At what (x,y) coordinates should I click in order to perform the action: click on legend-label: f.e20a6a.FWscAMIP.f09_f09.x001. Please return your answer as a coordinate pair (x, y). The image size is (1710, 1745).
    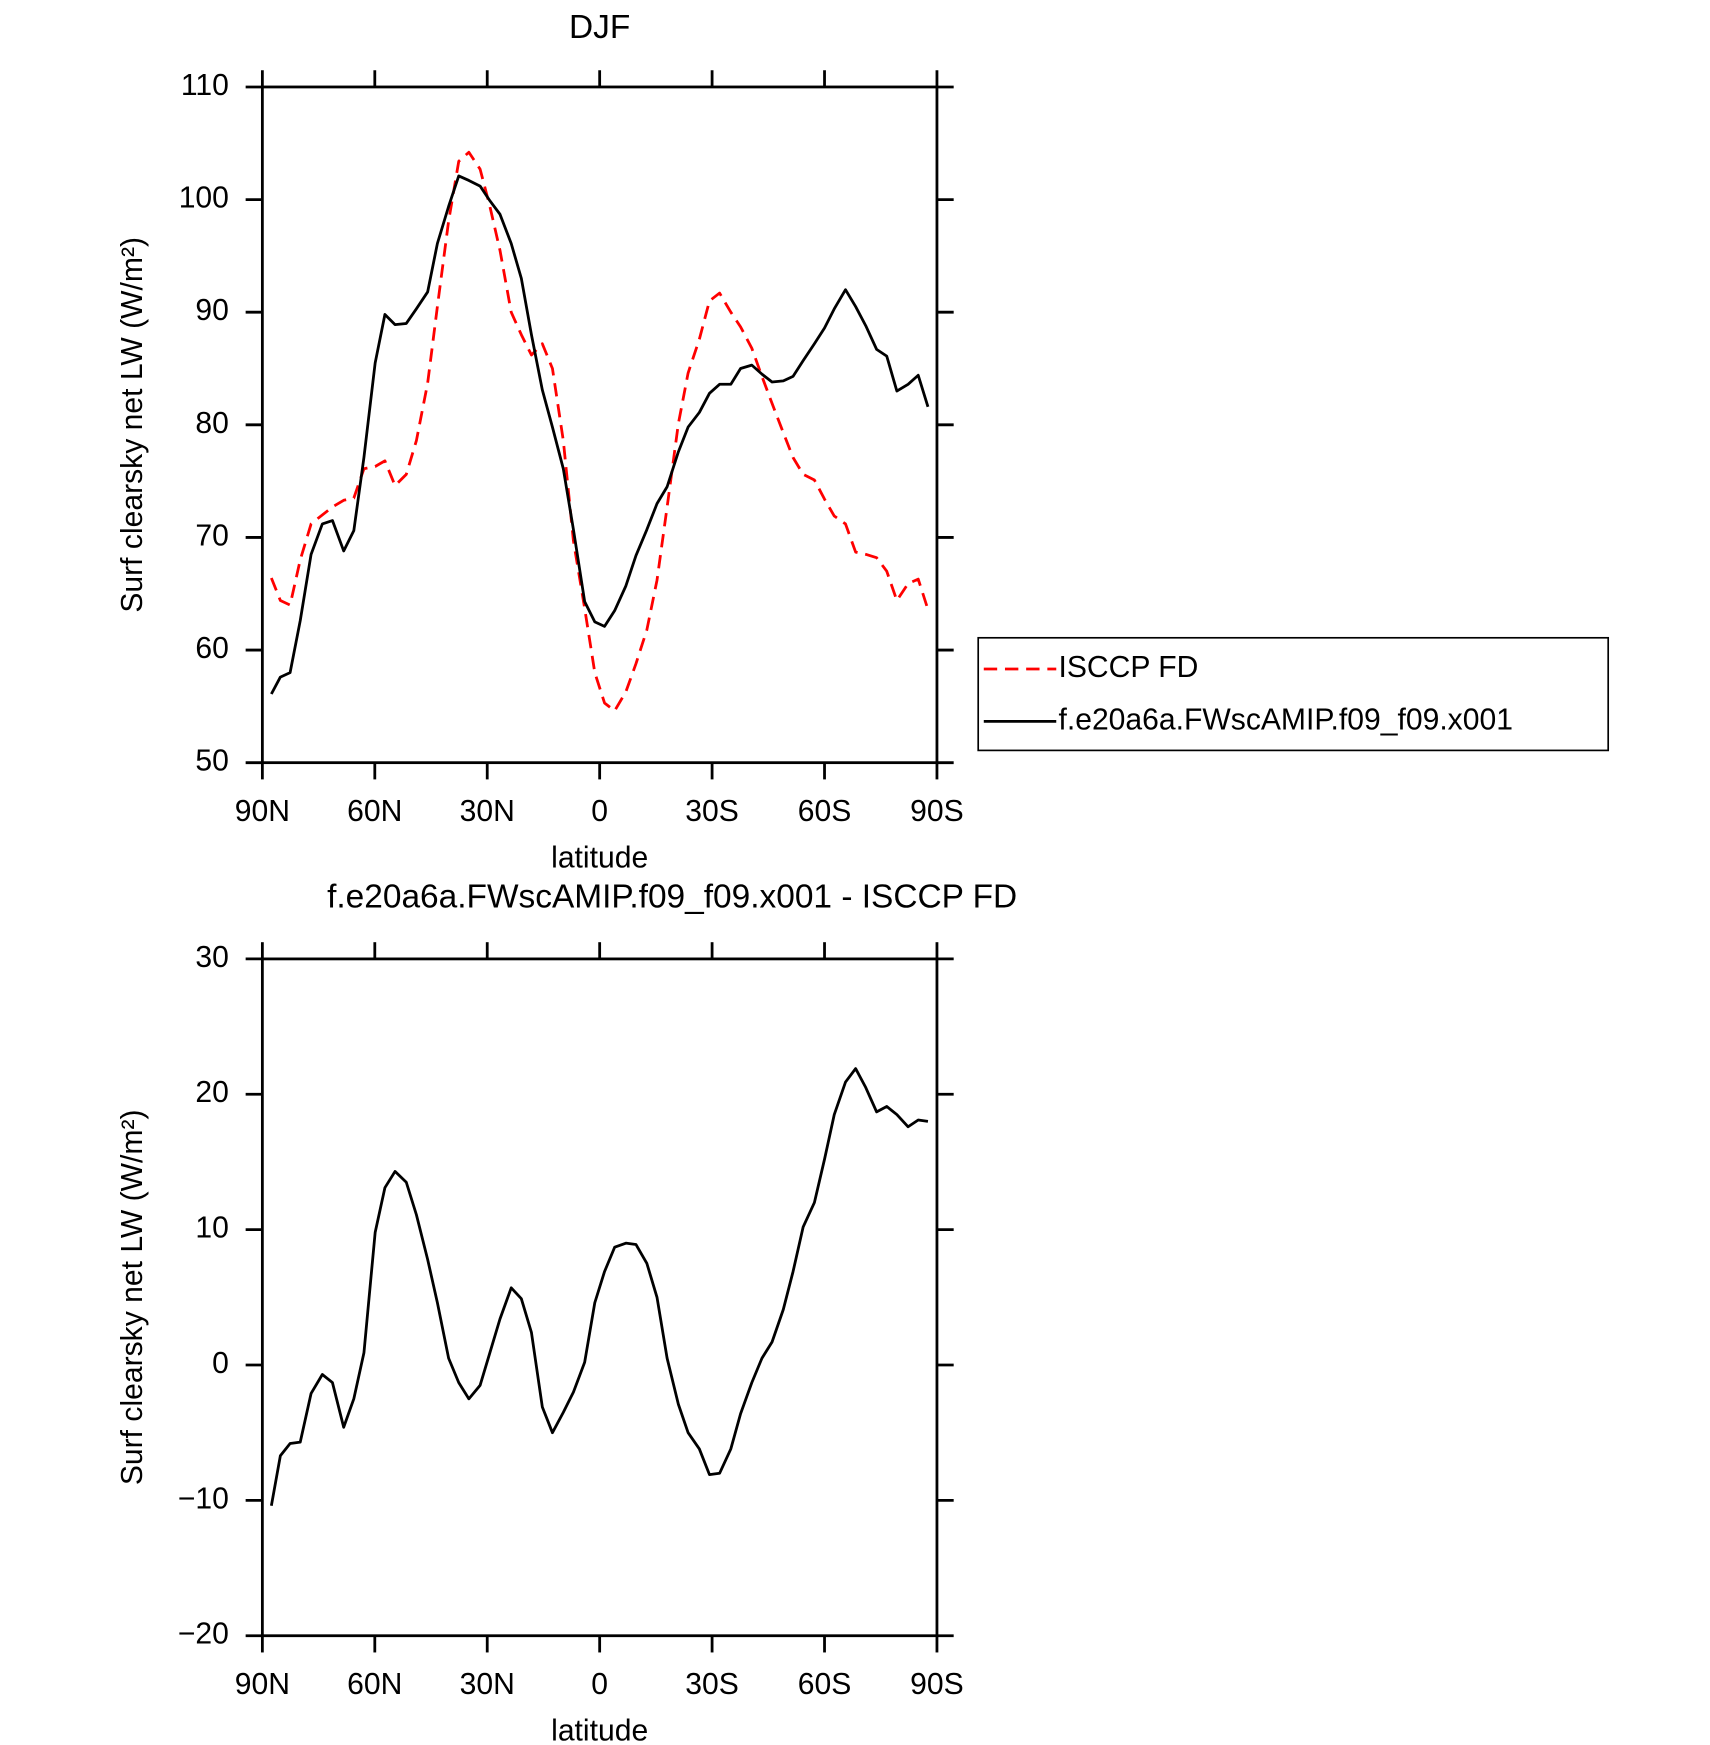
    Looking at the image, I should click on (1285, 719).